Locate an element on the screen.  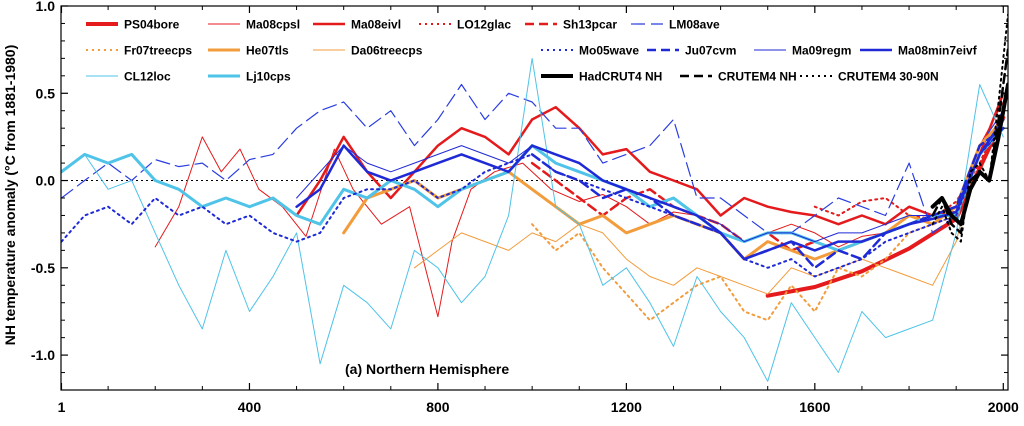
series-line-hadcrut4-nh is located at coordinates (969, 154).